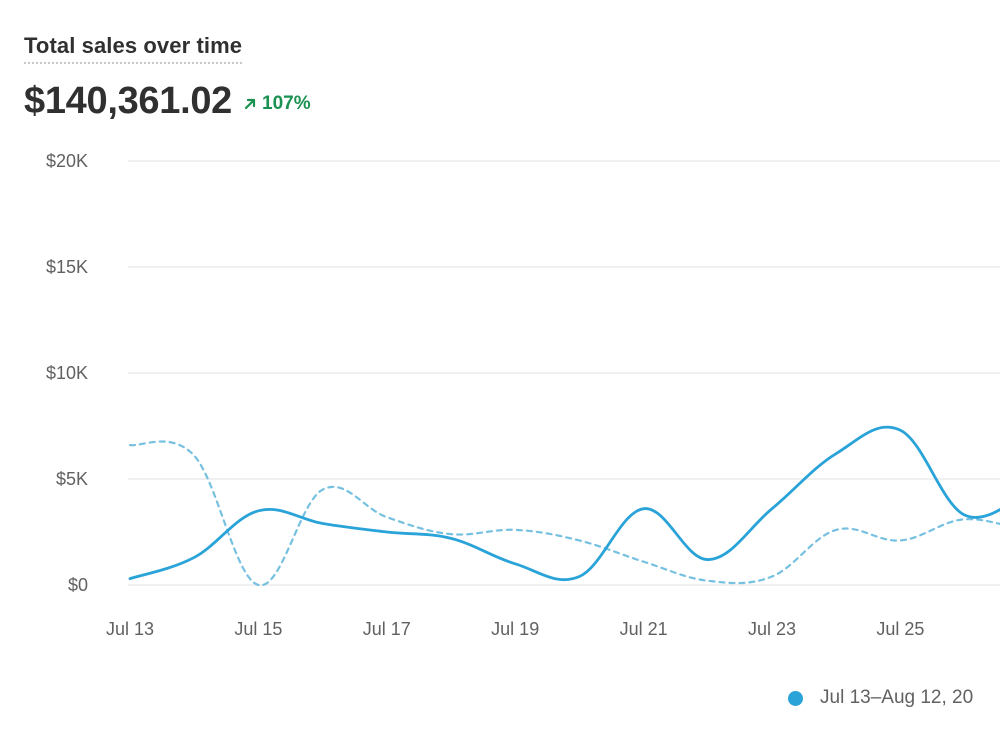 The image size is (1000, 750). I want to click on x-tick-label: Jul 17, so click(387, 629).